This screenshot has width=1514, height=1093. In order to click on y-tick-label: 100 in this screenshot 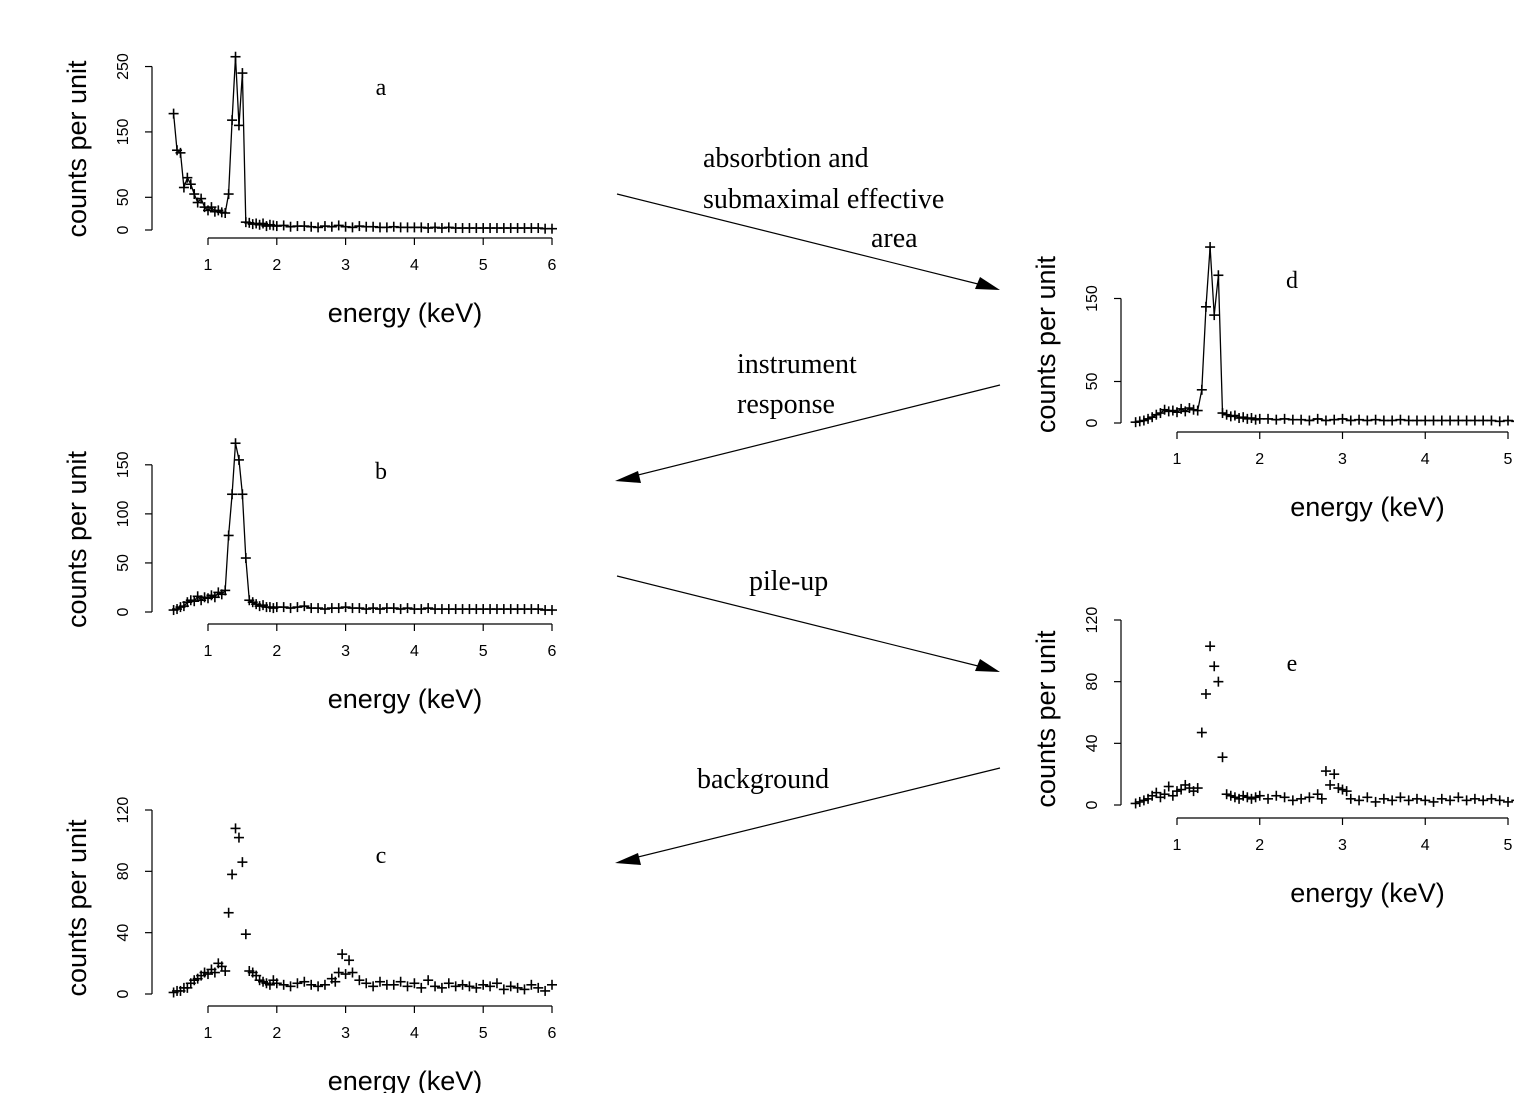, I will do `click(123, 513)`.